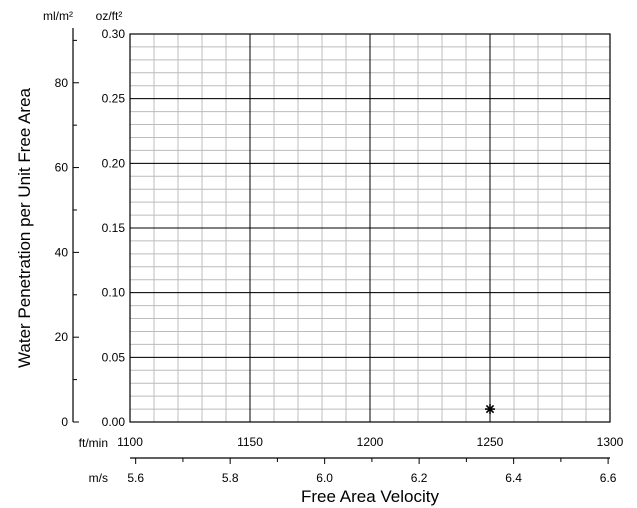 The image size is (637, 508). I want to click on x-secondary-tick-label: 5.8, so click(230, 478).